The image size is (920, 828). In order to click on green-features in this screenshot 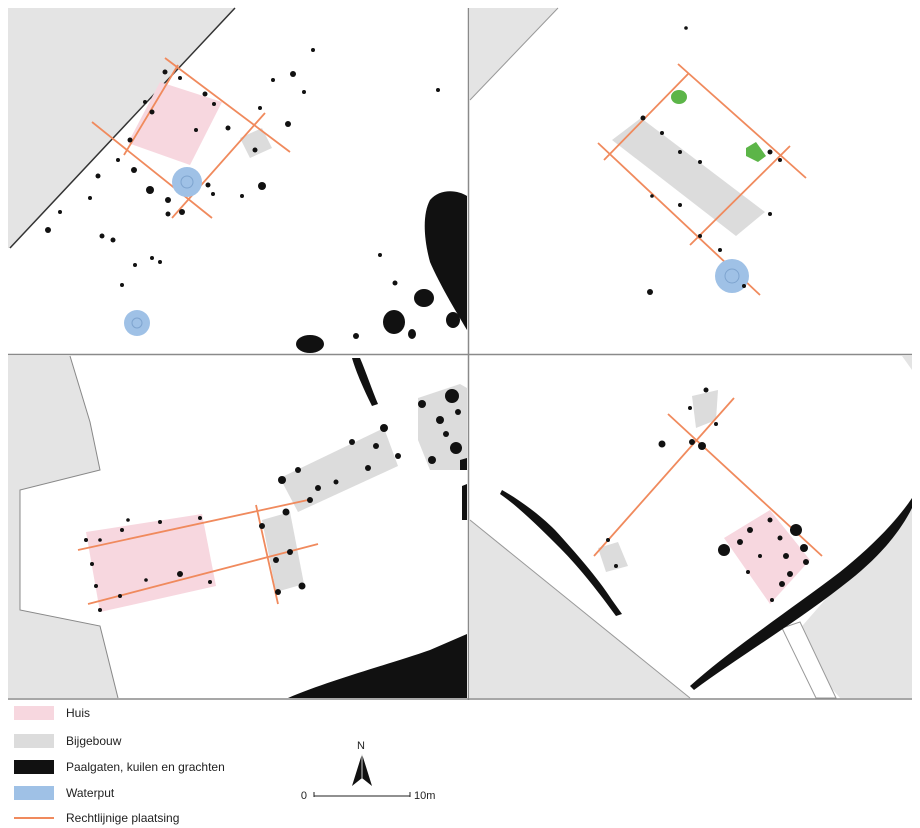, I will do `click(718, 126)`.